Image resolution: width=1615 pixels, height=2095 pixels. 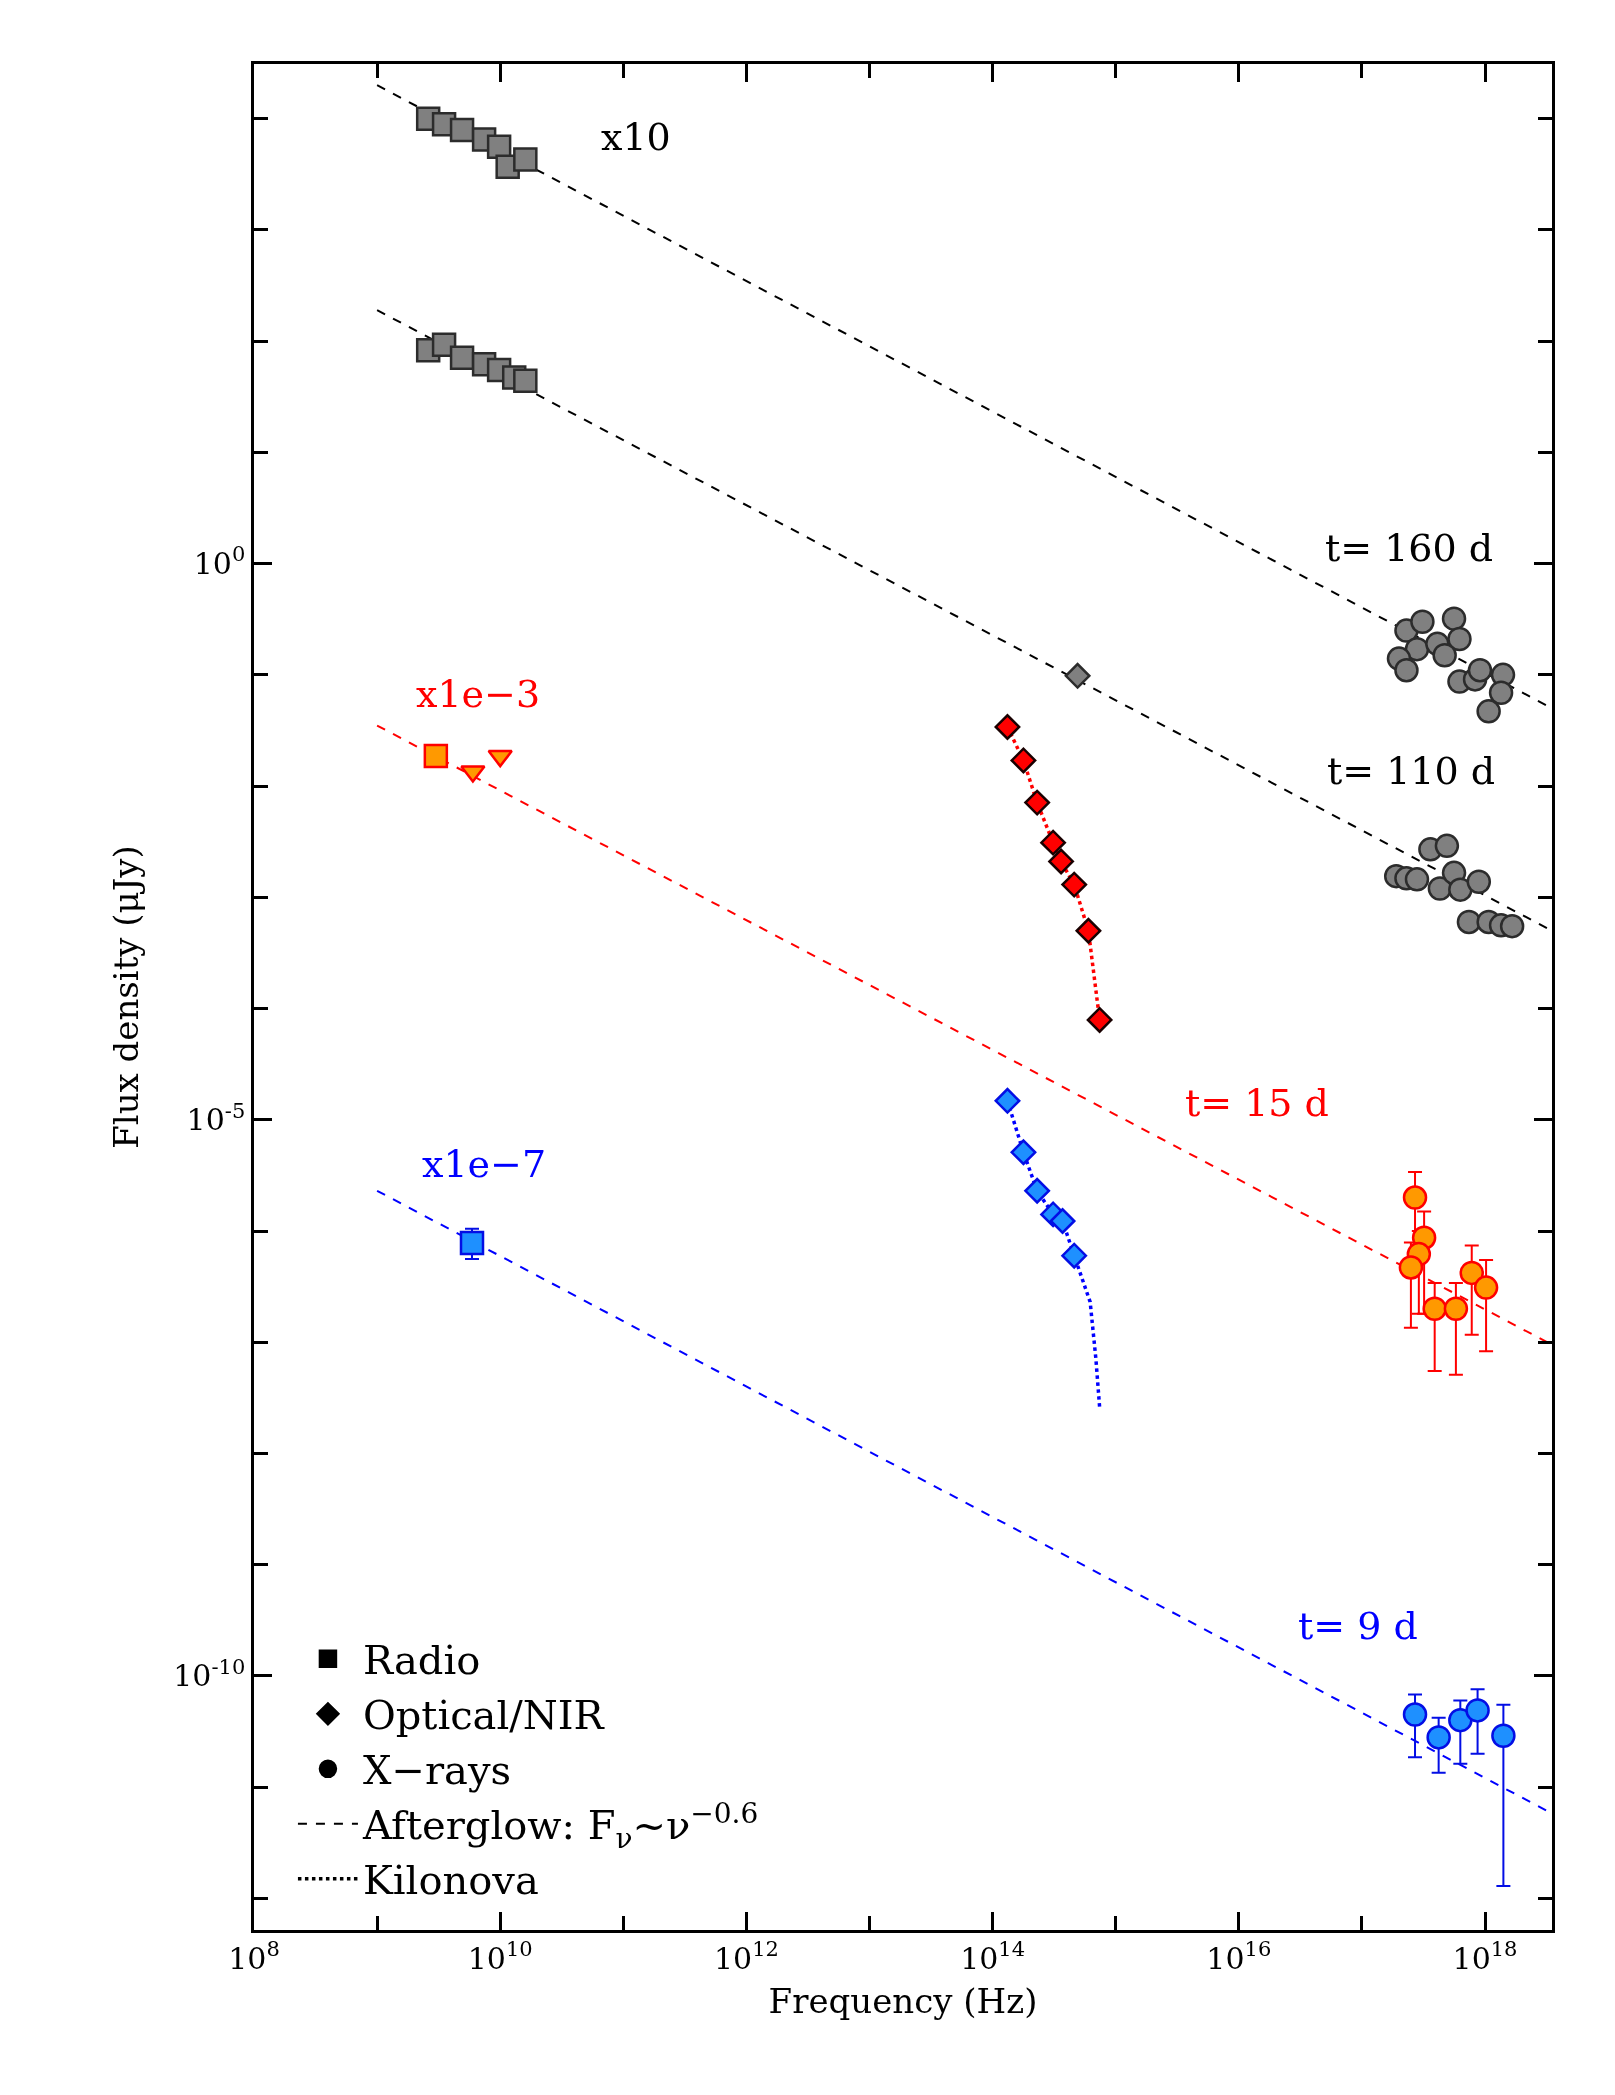 I want to click on x-tick-label: 10$^{10}$, so click(x=500, y=1956).